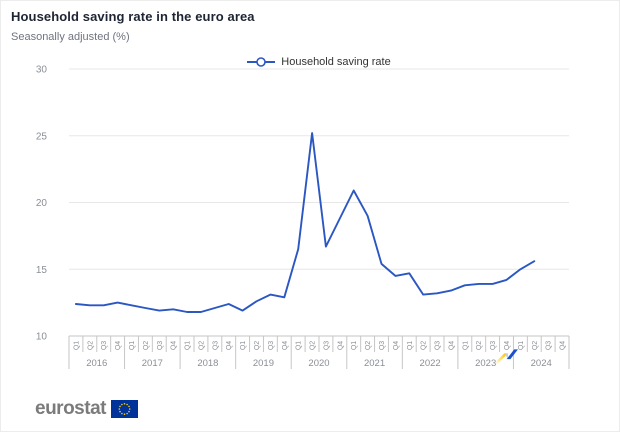  What do you see at coordinates (70, 408) in the screenshot?
I see `eurostat-wordmark: eurostat` at bounding box center [70, 408].